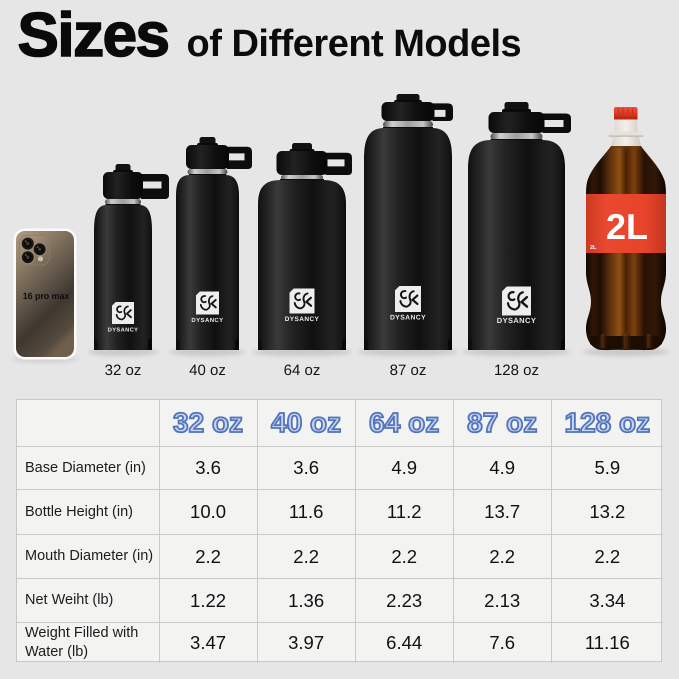 The height and width of the screenshot is (679, 679). I want to click on svg-text: 87 oz, so click(408, 370).